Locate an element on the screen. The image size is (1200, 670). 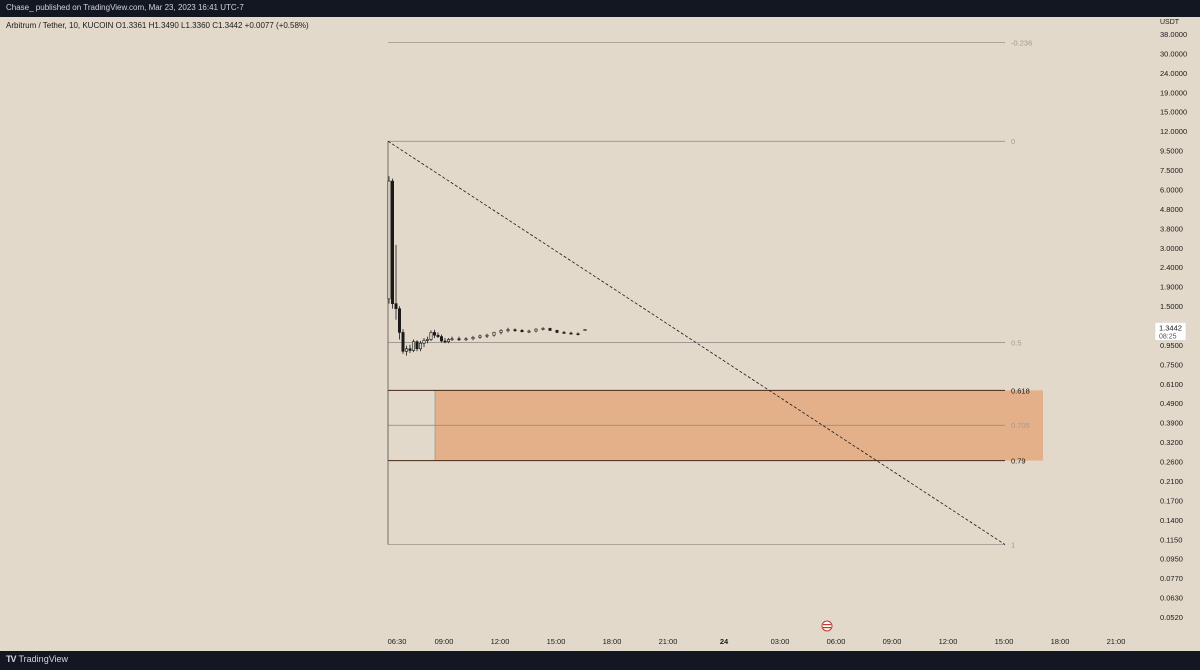
price-tick-label: 6.0000 is located at coordinates (1171, 189).